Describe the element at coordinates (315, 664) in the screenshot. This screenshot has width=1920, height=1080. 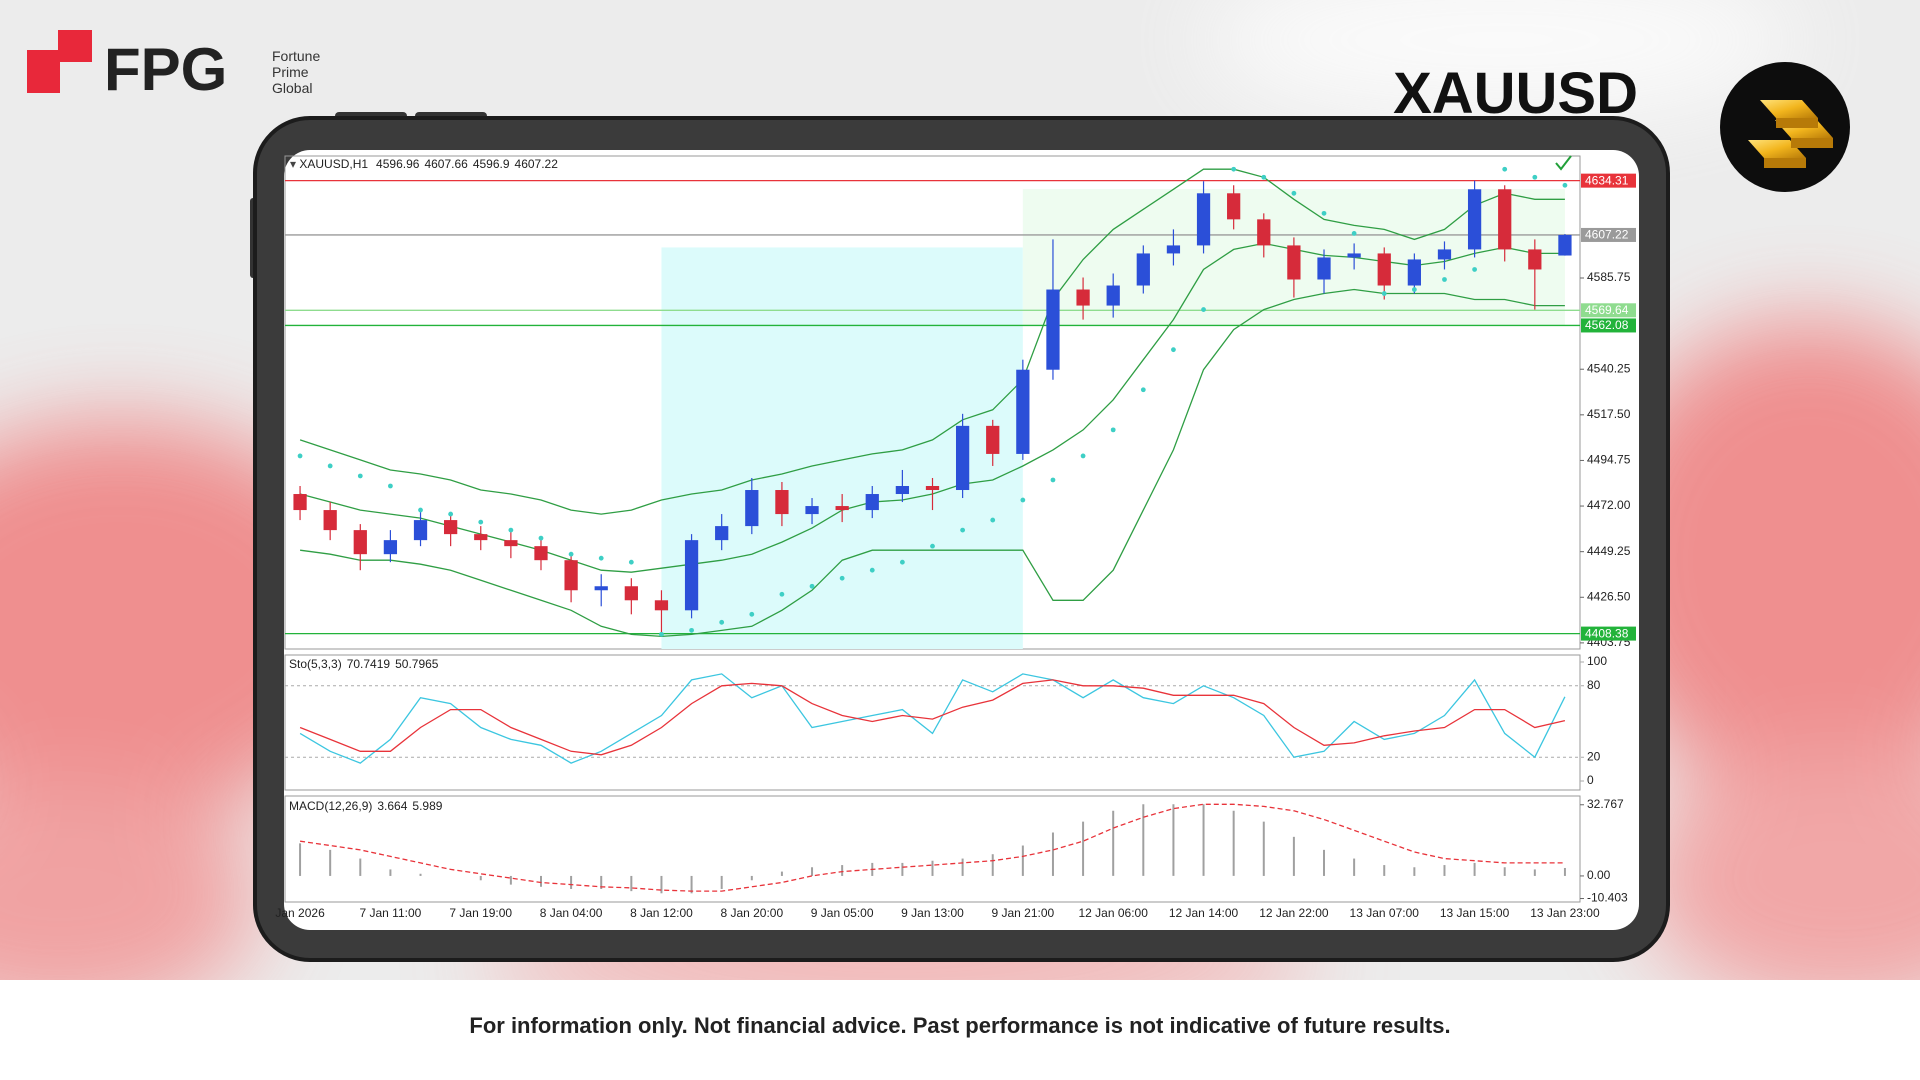
I see `stochastic-label: Sto(5,3,3)` at that location.